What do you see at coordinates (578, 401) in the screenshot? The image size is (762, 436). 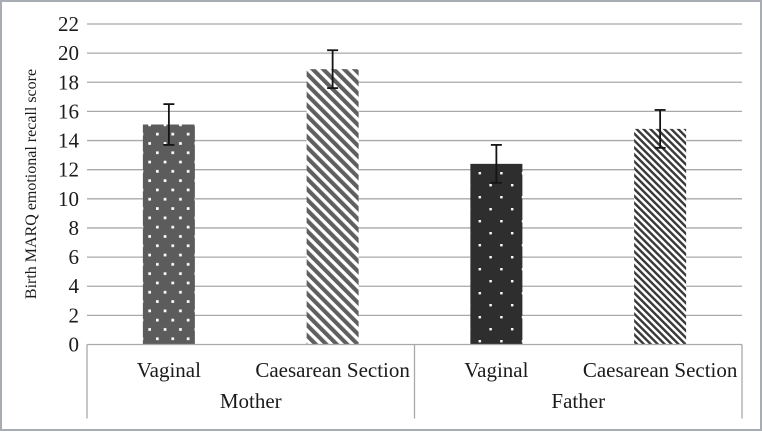 I see `group-label: Father` at bounding box center [578, 401].